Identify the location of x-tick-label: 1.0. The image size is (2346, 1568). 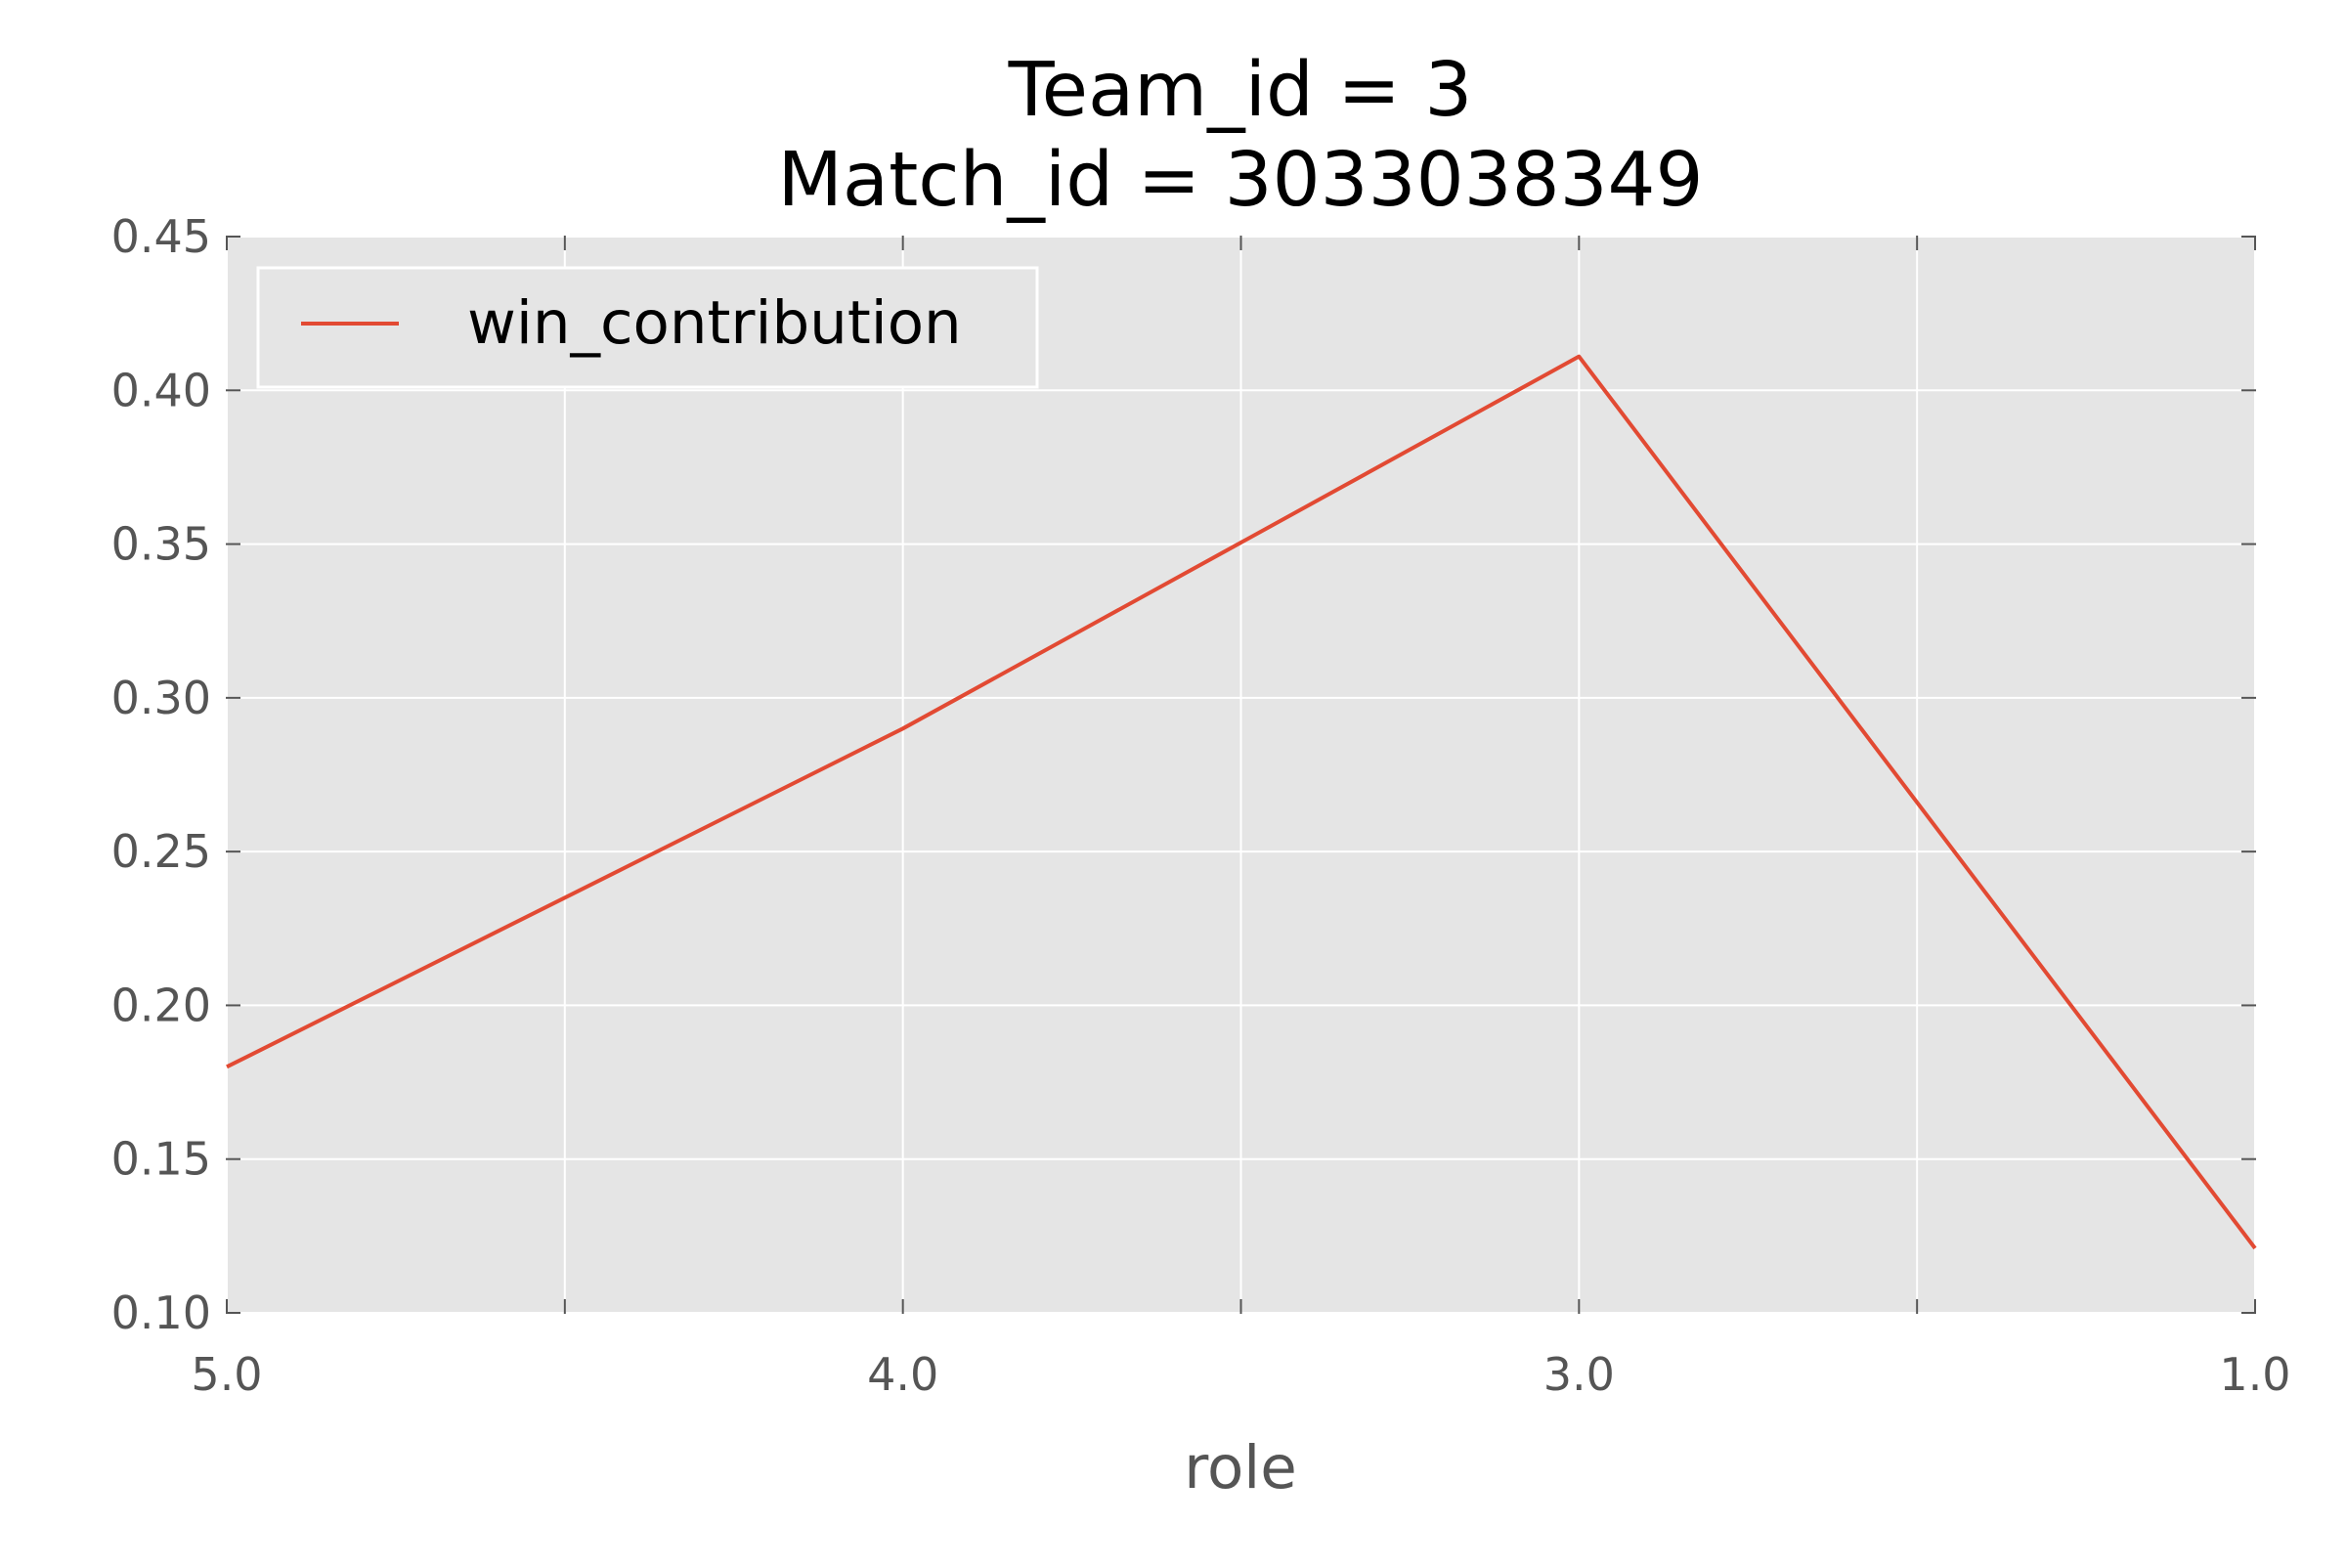
(2254, 1374).